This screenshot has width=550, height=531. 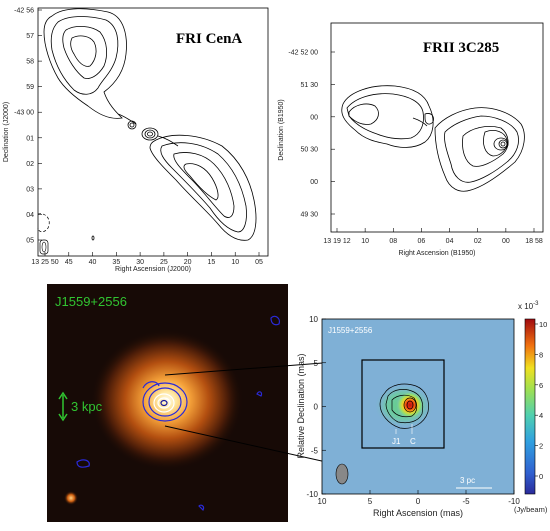 I want to click on kpc-scale-bar: 3 kpc, so click(x=80, y=406).